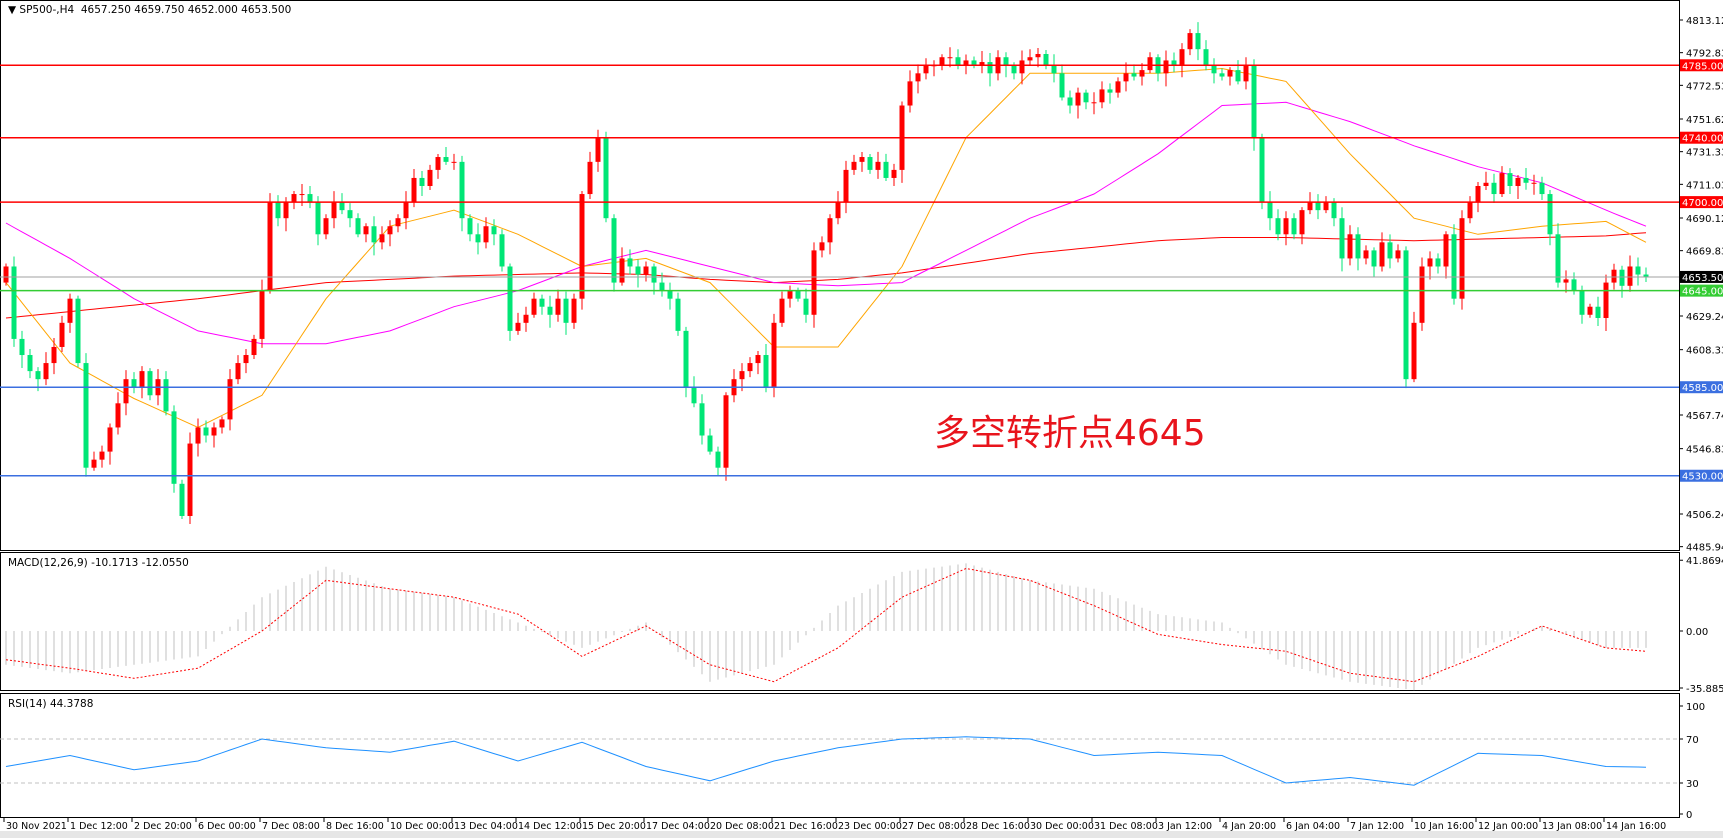 This screenshot has width=1723, height=838. What do you see at coordinates (1704, 219) in the screenshot?
I see `price-tick-label: 4690.125` at bounding box center [1704, 219].